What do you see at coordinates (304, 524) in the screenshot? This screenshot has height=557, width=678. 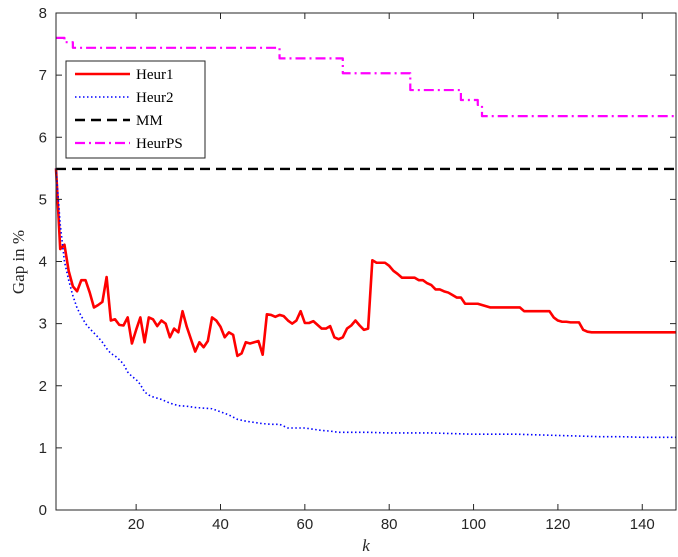 I see `x-tick-label: 60` at bounding box center [304, 524].